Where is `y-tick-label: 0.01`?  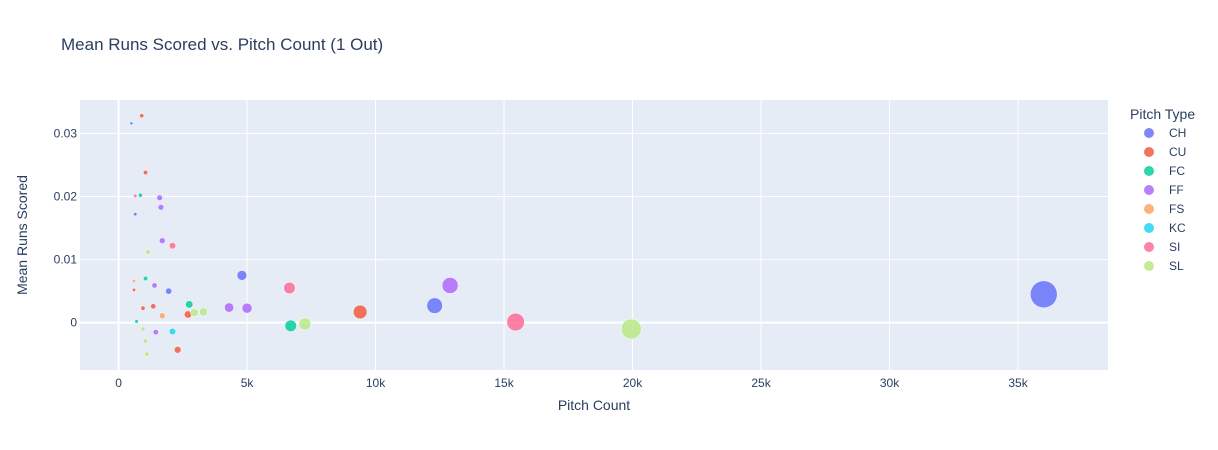
y-tick-label: 0.01 is located at coordinates (66, 260).